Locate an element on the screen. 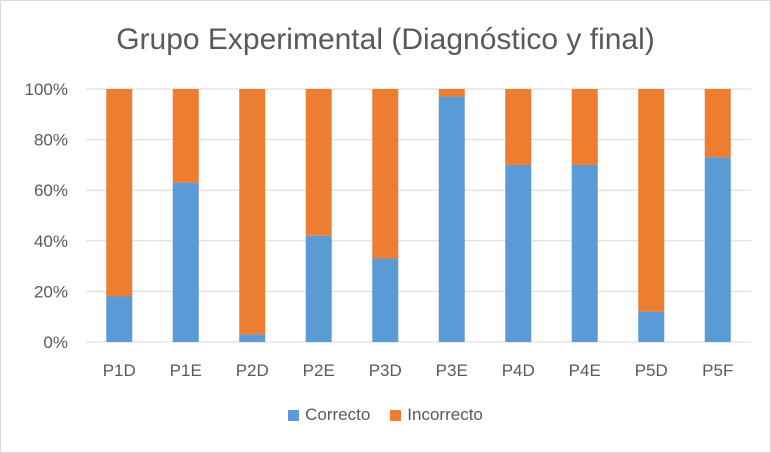 This screenshot has width=771, height=453. bar-correcto-p4d is located at coordinates (518, 253).